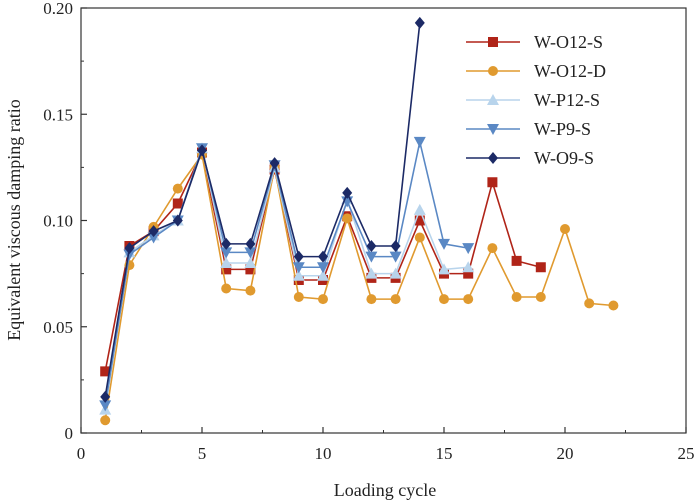 This screenshot has width=700, height=504. What do you see at coordinates (69, 433) in the screenshot?
I see `y-tick-label: 0` at bounding box center [69, 433].